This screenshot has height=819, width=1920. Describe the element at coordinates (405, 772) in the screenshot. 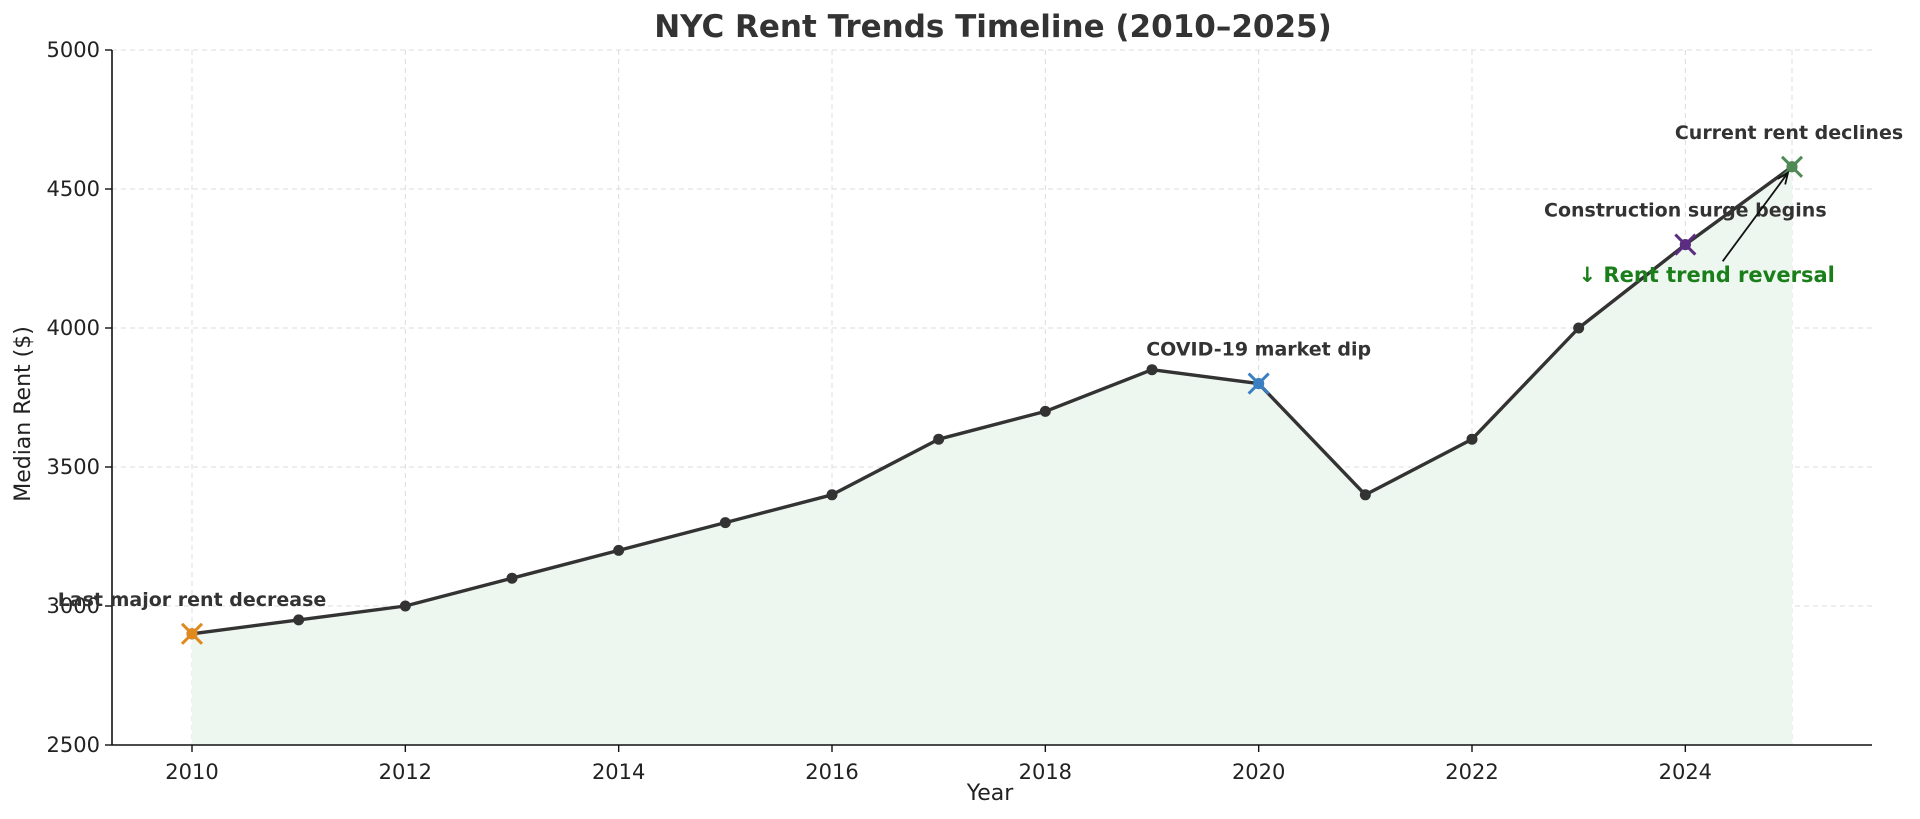

I see `x-tick-label: 2012` at that location.